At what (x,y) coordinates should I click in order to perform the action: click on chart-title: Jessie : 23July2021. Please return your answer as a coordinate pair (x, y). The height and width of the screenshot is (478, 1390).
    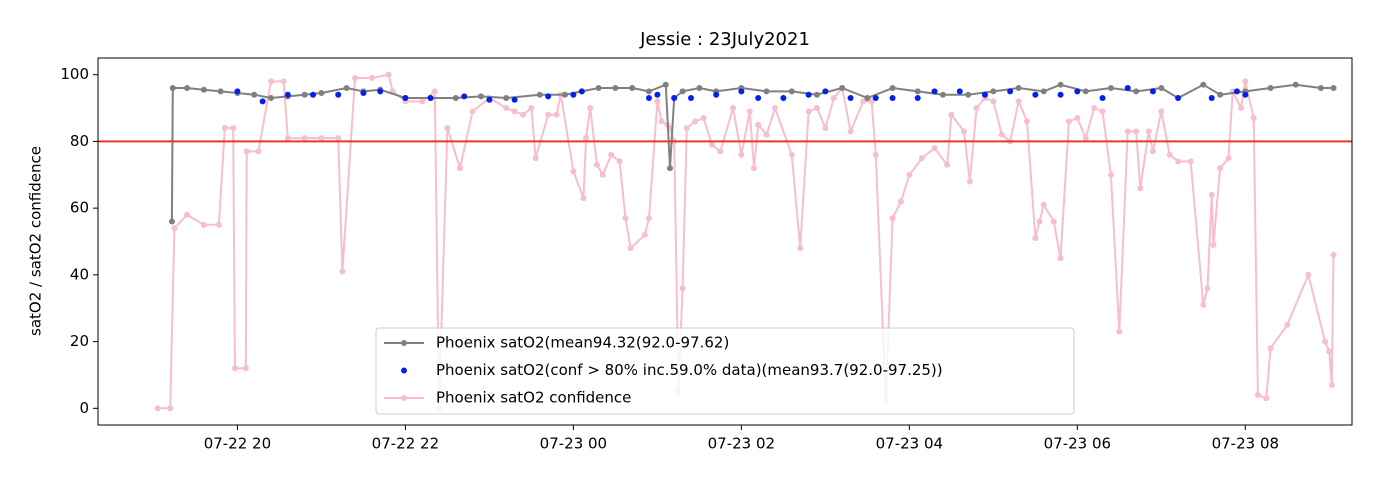
    Looking at the image, I should click on (724, 39).